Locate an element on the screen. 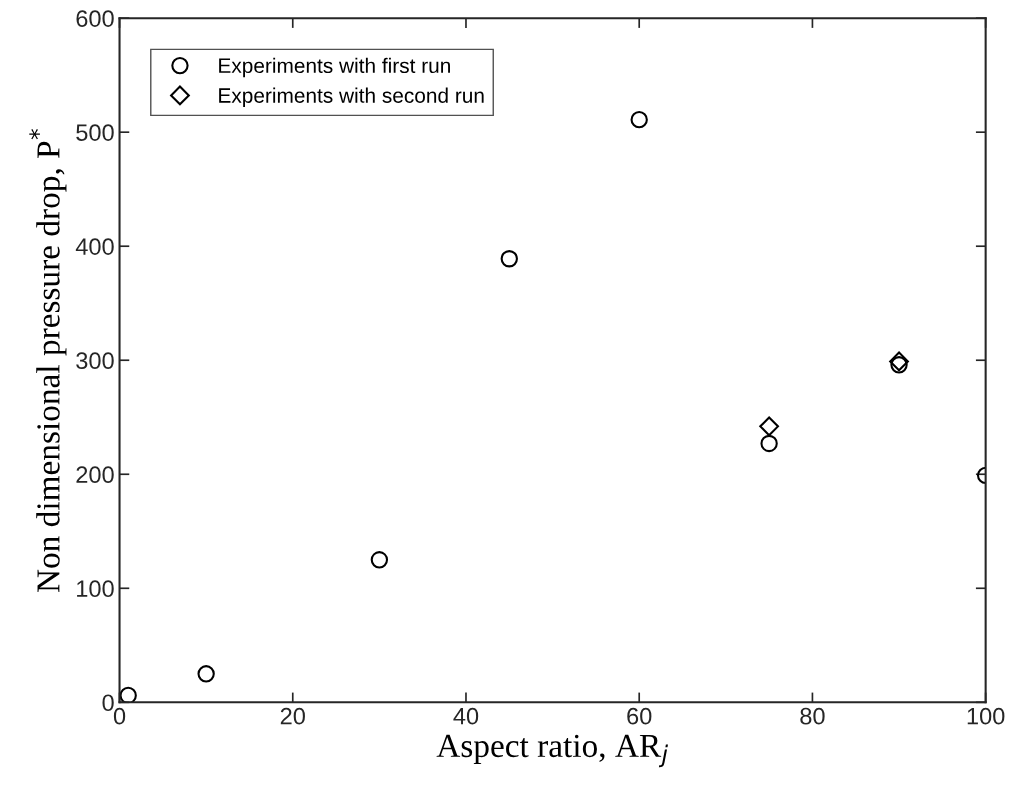 This screenshot has height=790, width=1013. y-tick-label: 300 is located at coordinates (95, 361).